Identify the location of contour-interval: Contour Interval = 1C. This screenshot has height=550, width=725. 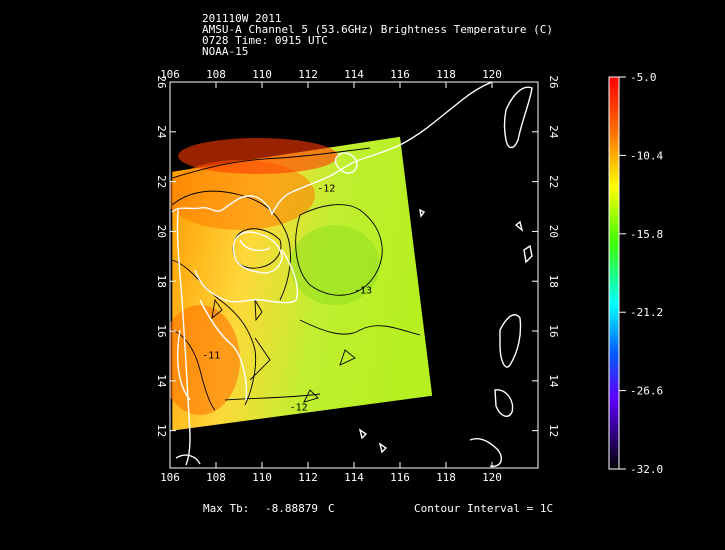
(484, 508).